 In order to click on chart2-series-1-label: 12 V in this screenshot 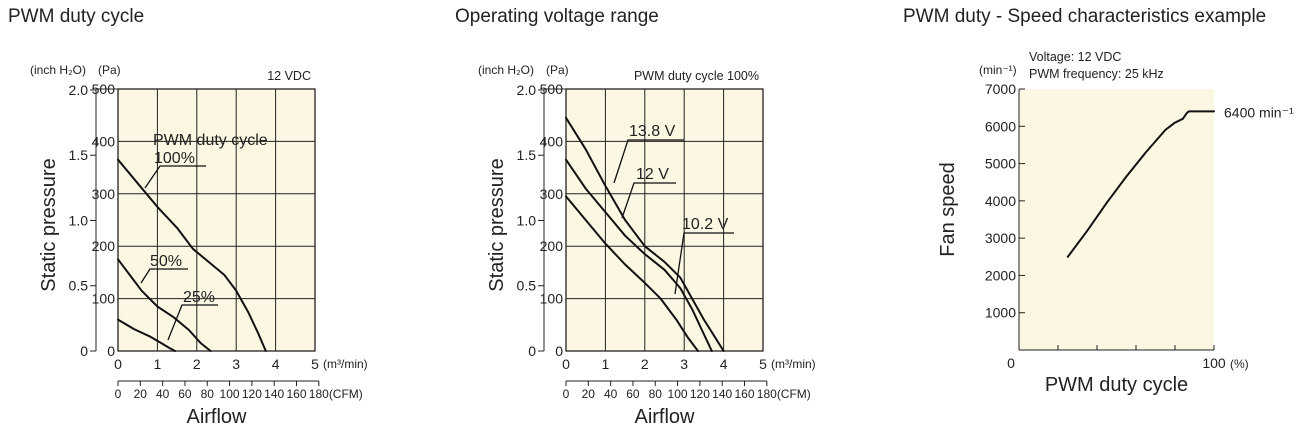, I will do `click(652, 174)`.